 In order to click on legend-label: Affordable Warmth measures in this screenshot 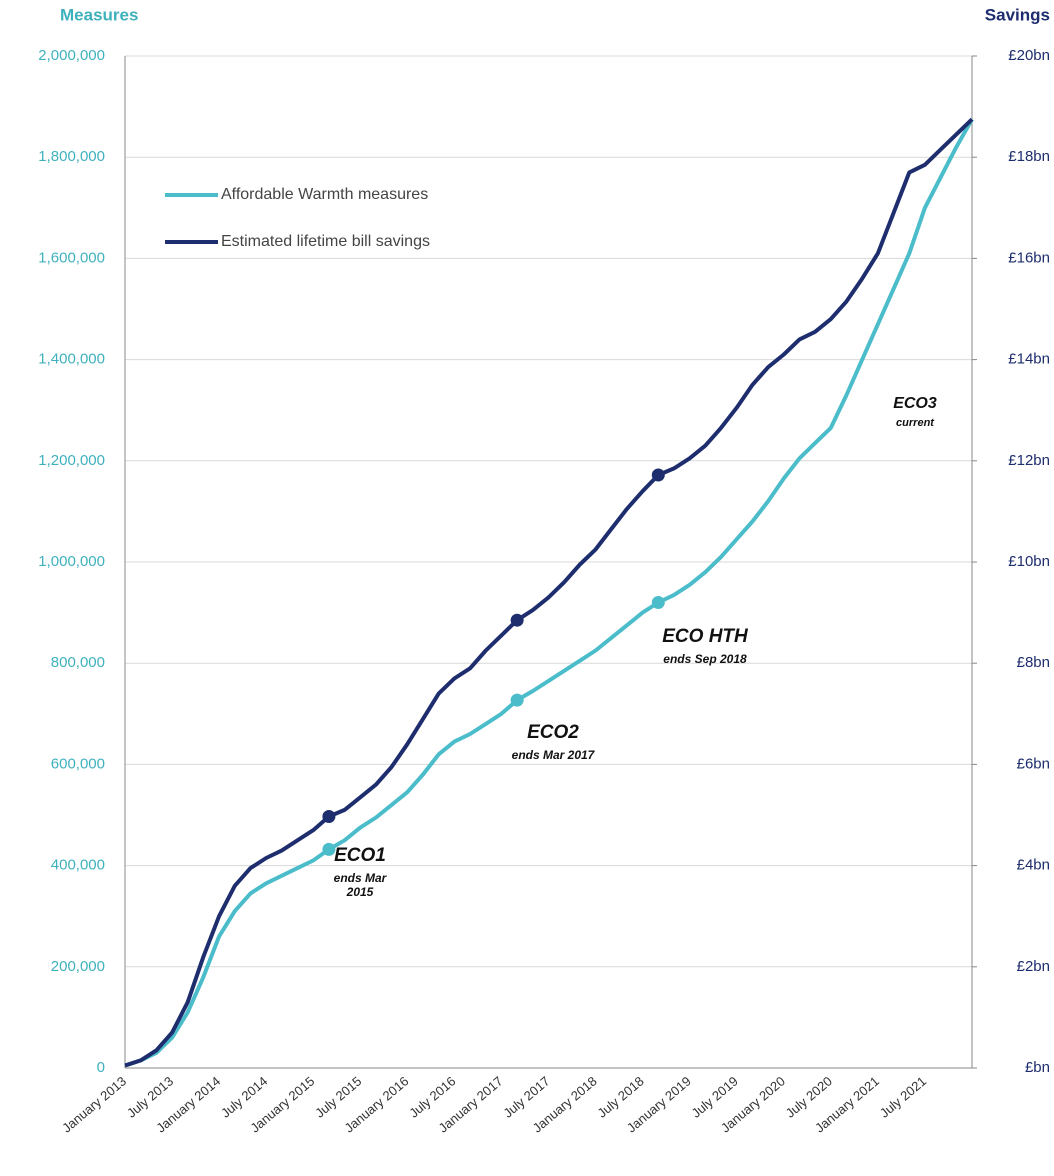, I will do `click(324, 194)`.